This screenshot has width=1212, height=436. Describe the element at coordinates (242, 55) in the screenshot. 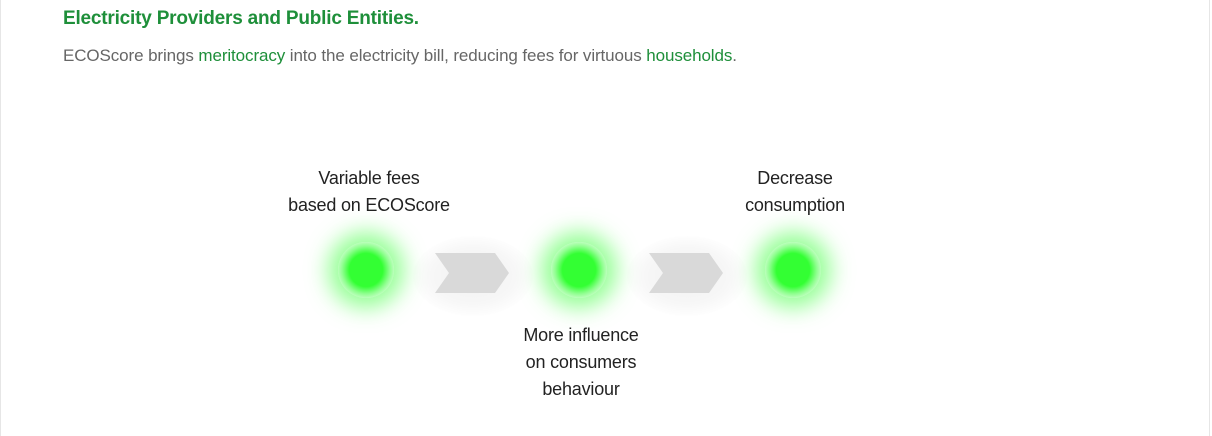

I see `intro-highlight-meritocracy: meritocracy` at that location.